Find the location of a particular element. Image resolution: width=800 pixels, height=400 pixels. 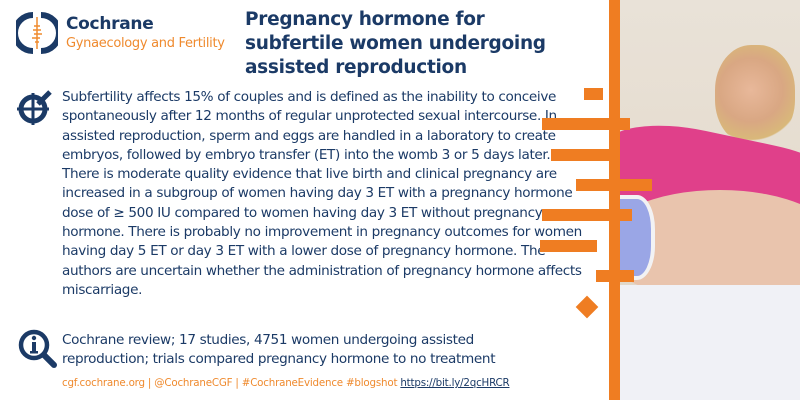

brand: Cochrane Gynaecology and Fertility is located at coordinates (145, 32).